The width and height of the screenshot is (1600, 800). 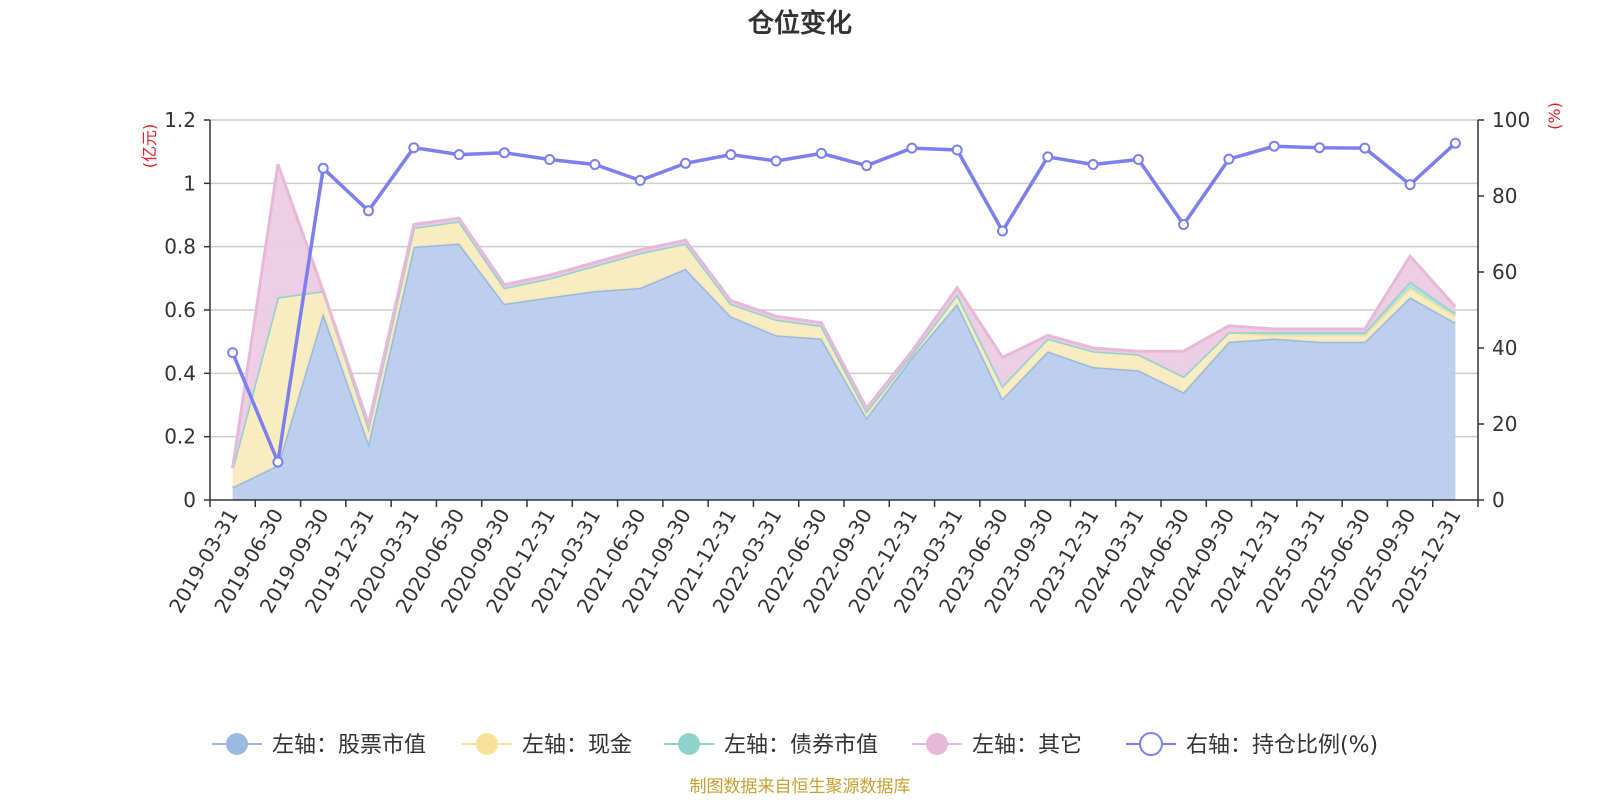 I want to click on data-source-note: 制图数据来自恒生聚源数据库, so click(x=800, y=787).